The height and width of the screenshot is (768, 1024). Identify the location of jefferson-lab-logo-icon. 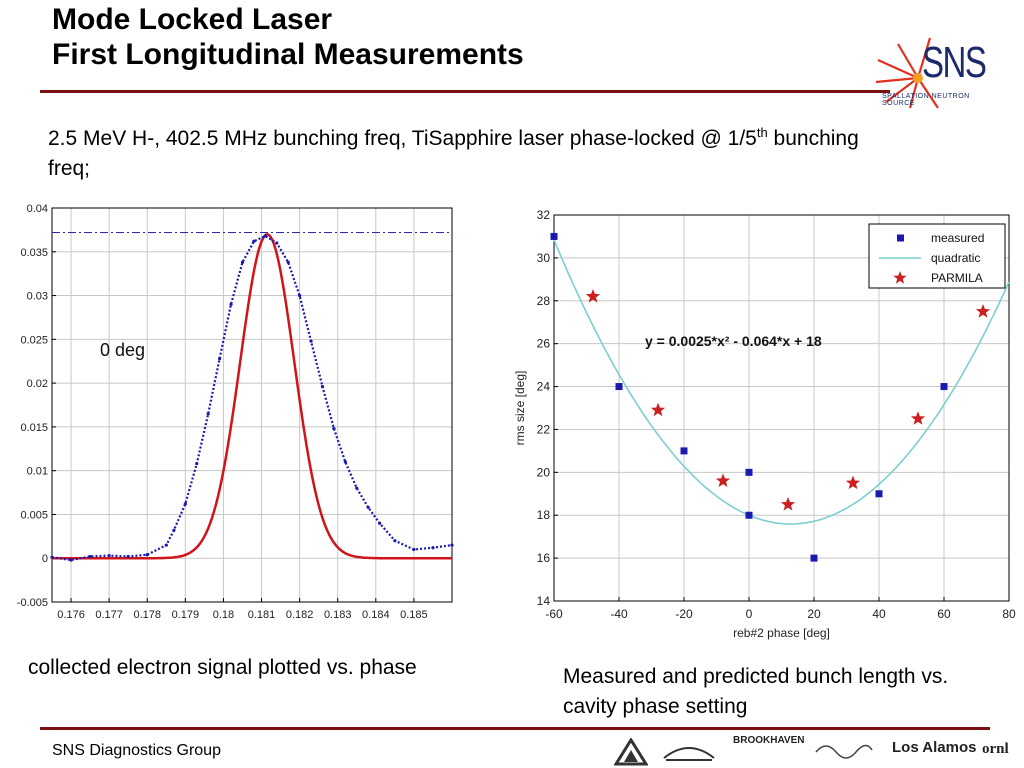
(844, 751).